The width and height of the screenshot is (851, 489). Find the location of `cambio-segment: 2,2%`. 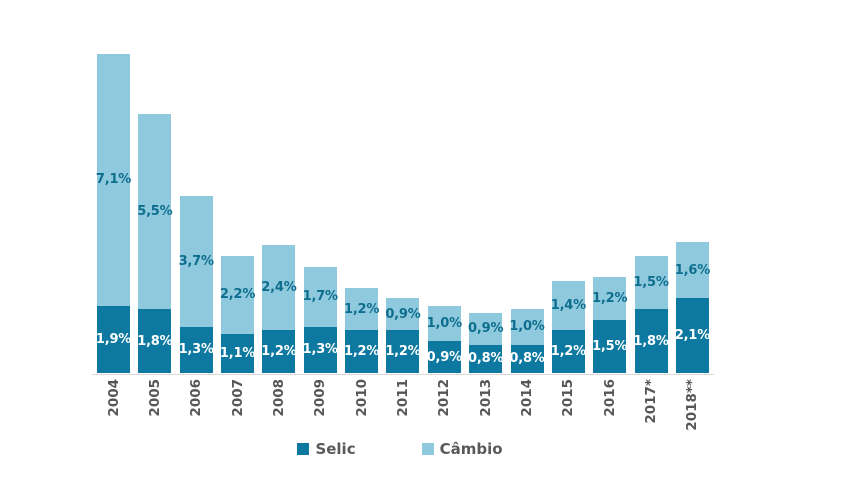

cambio-segment: 2,2% is located at coordinates (237, 294).